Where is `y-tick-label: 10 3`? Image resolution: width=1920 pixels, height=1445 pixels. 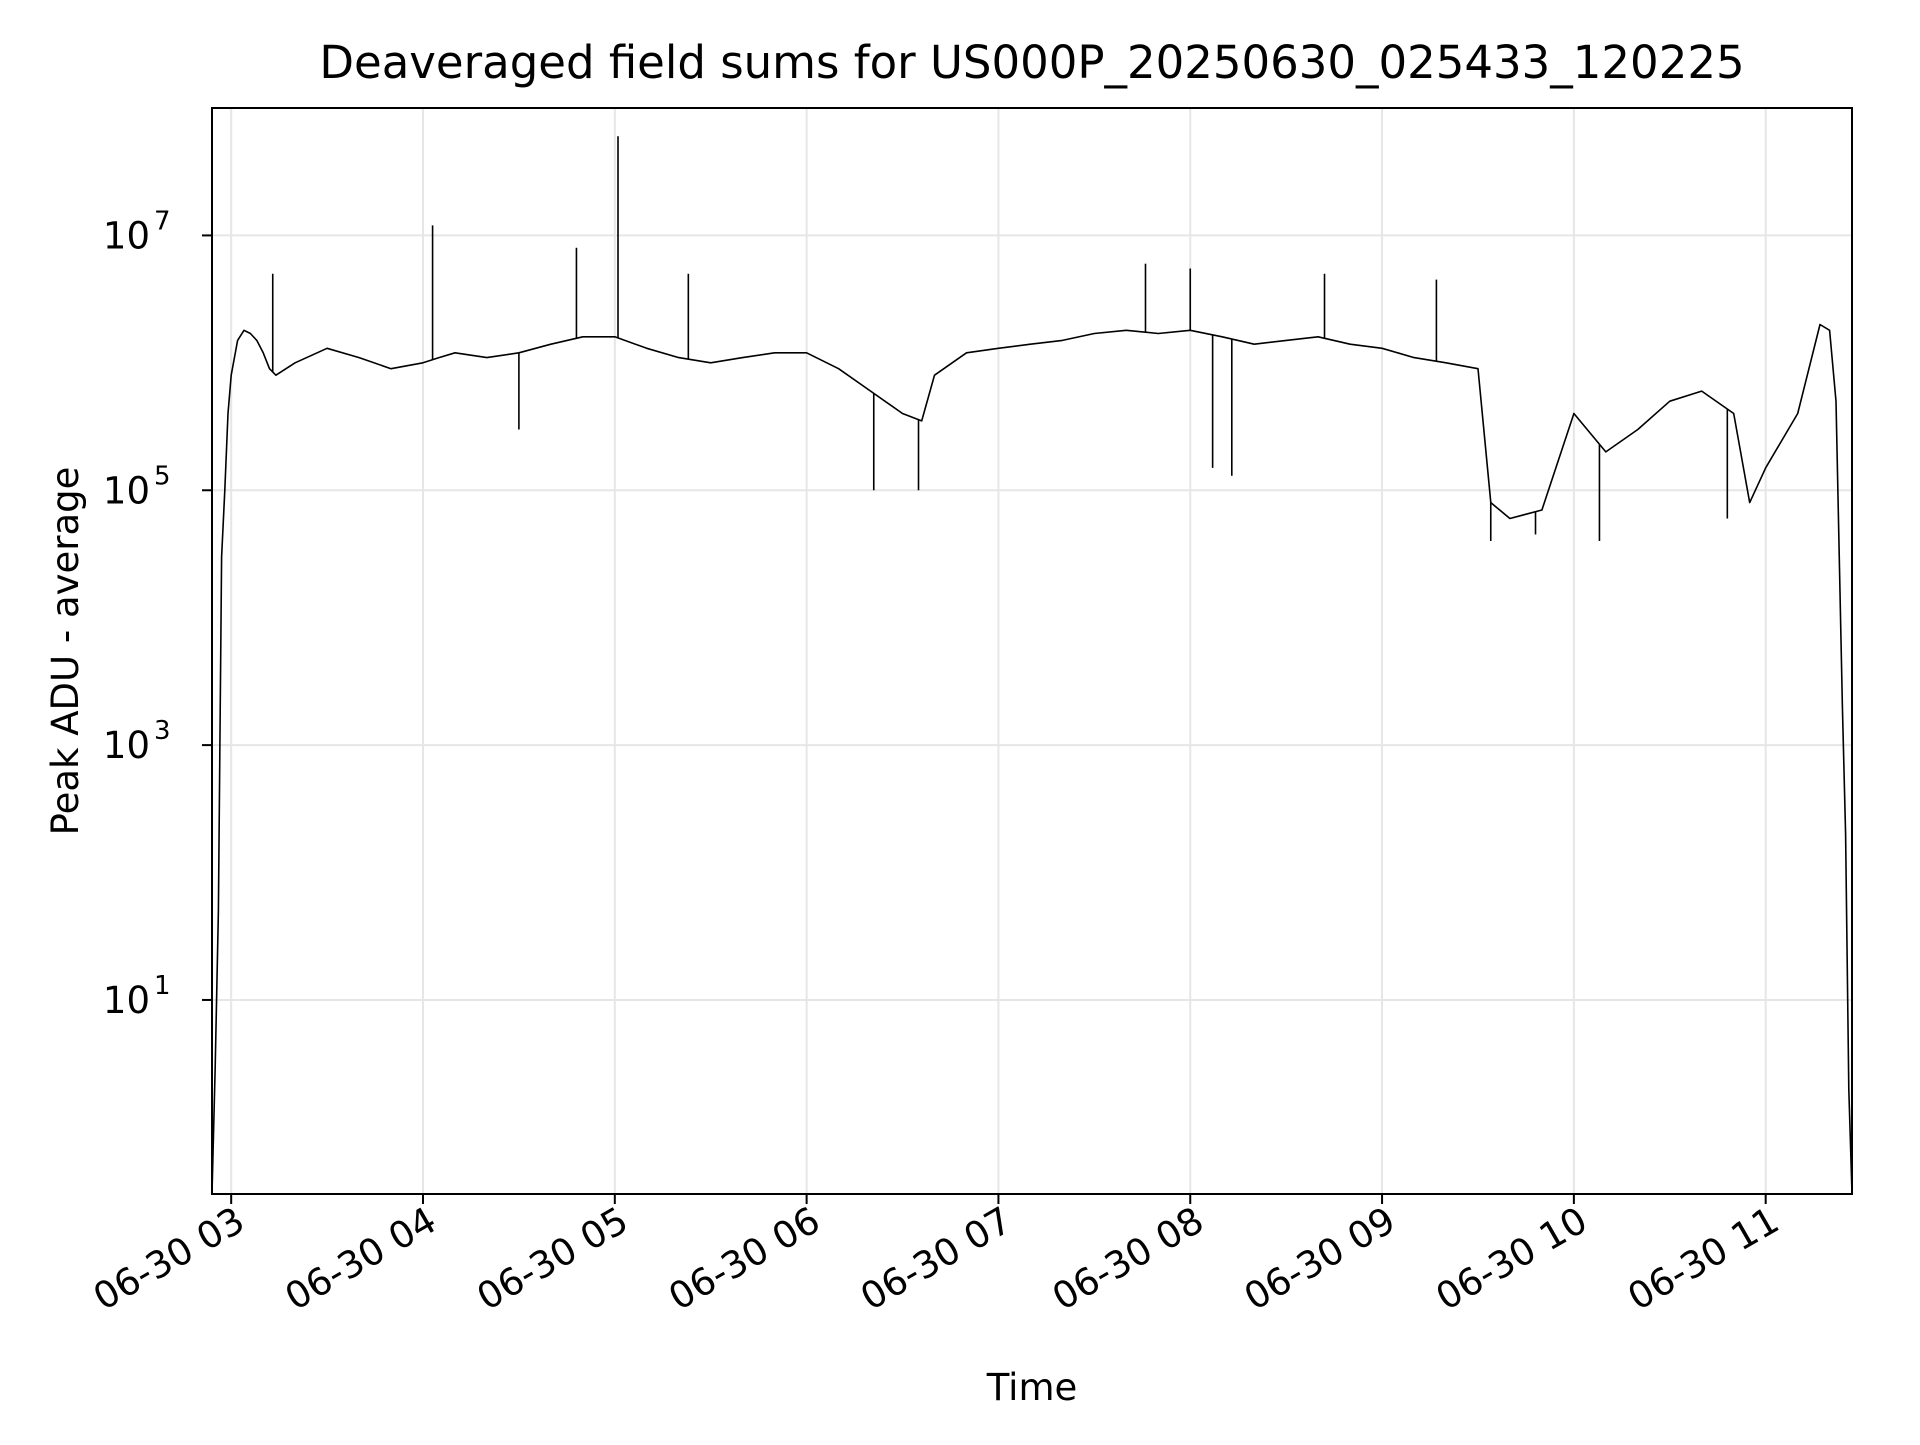 y-tick-label: 10 3 is located at coordinates (137, 741).